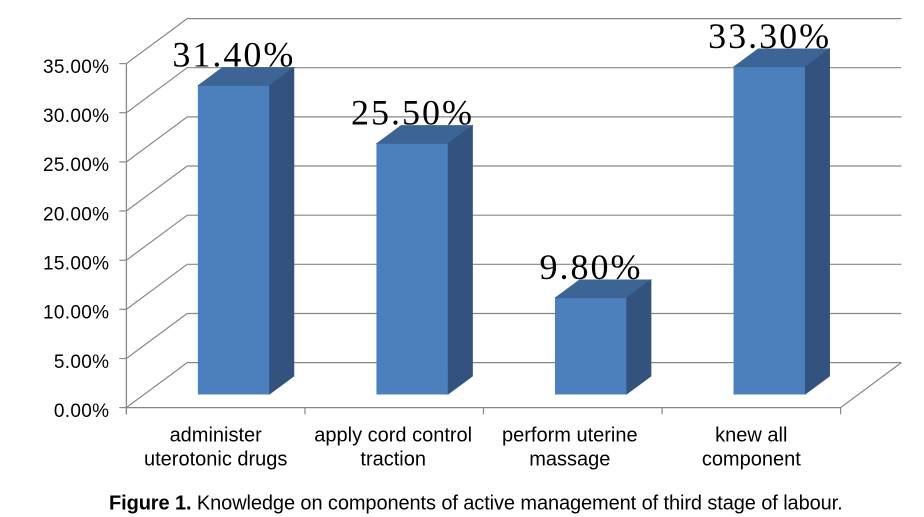  What do you see at coordinates (591, 267) in the screenshot?
I see `svg-text: 9.80%` at bounding box center [591, 267].